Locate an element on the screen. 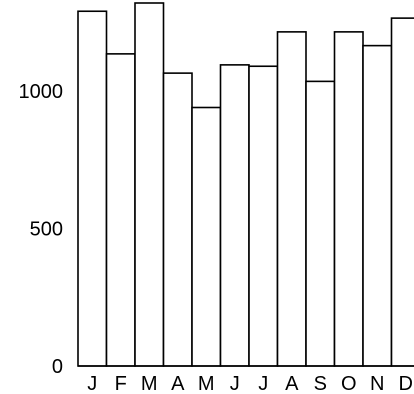 The width and height of the screenshot is (414, 394). y-tick-label: 500 is located at coordinates (46, 230).